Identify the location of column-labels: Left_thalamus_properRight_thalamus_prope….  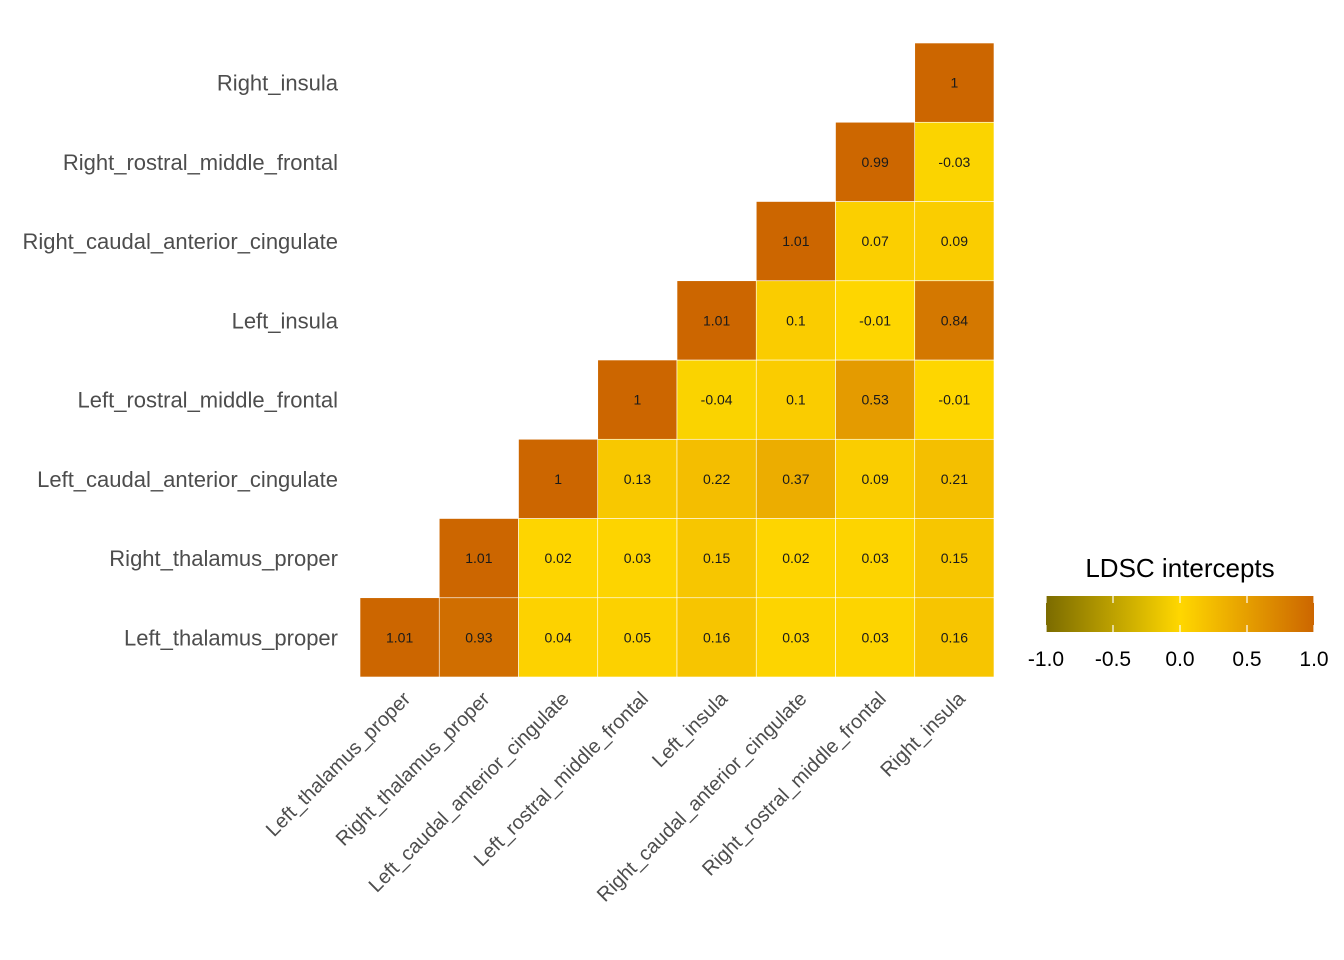
(616, 796).